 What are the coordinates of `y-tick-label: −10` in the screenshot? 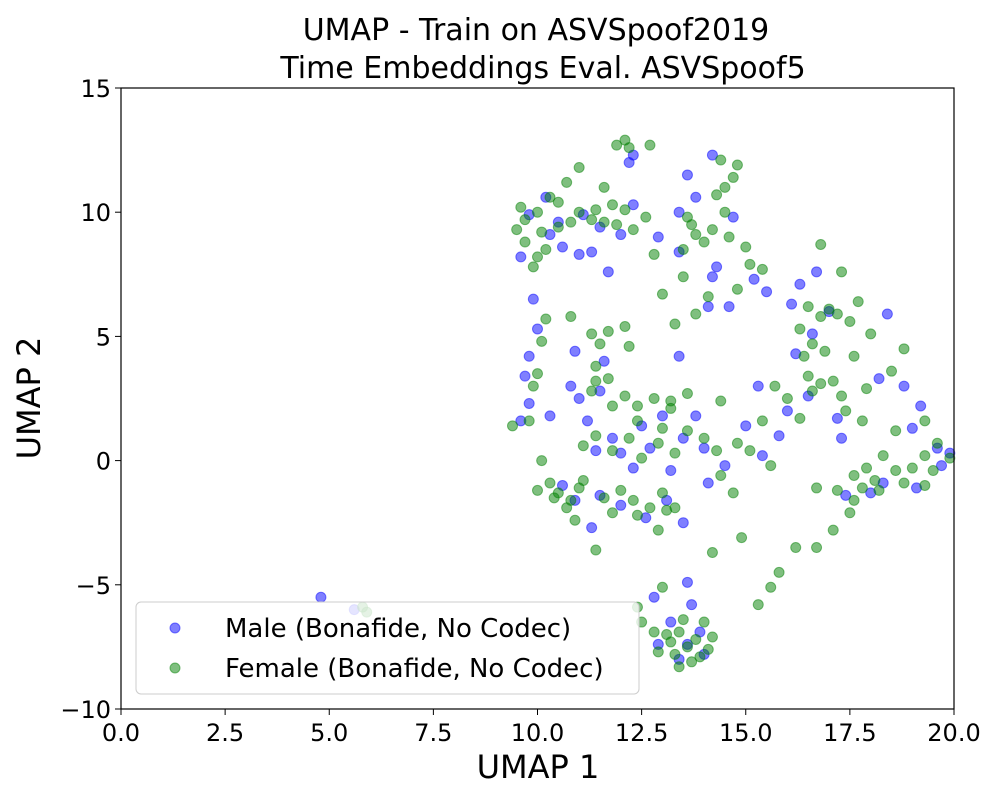 It's located at (85, 710).